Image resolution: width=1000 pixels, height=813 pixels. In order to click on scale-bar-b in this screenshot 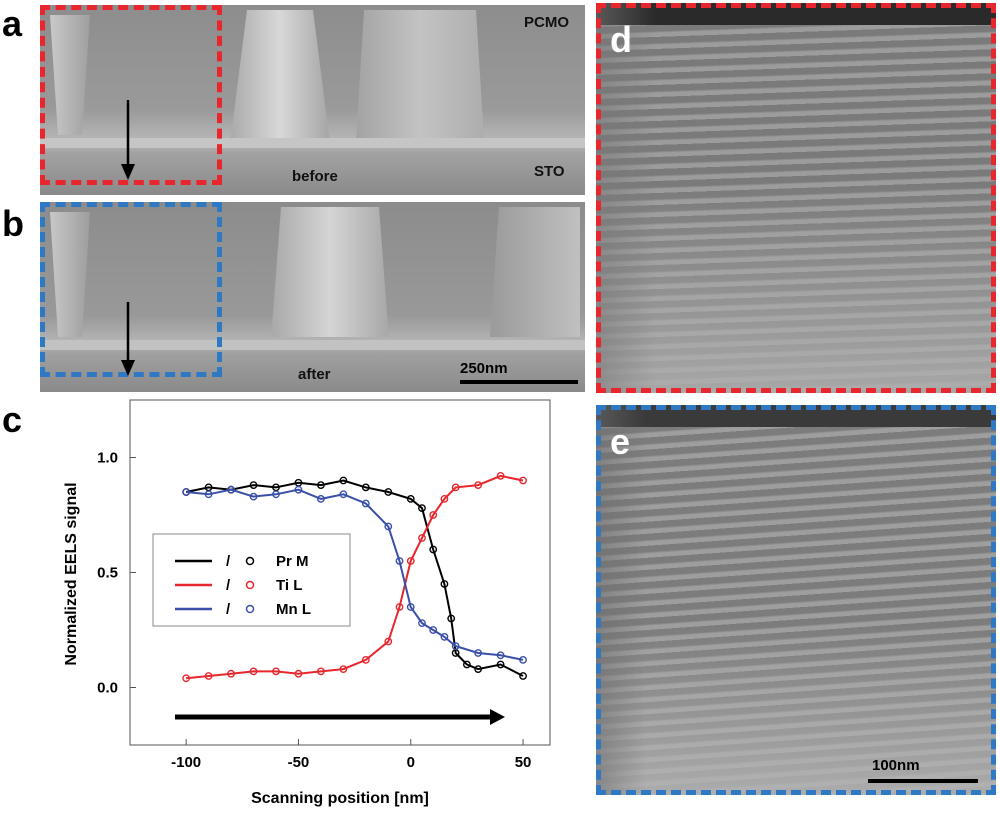, I will do `click(519, 382)`.